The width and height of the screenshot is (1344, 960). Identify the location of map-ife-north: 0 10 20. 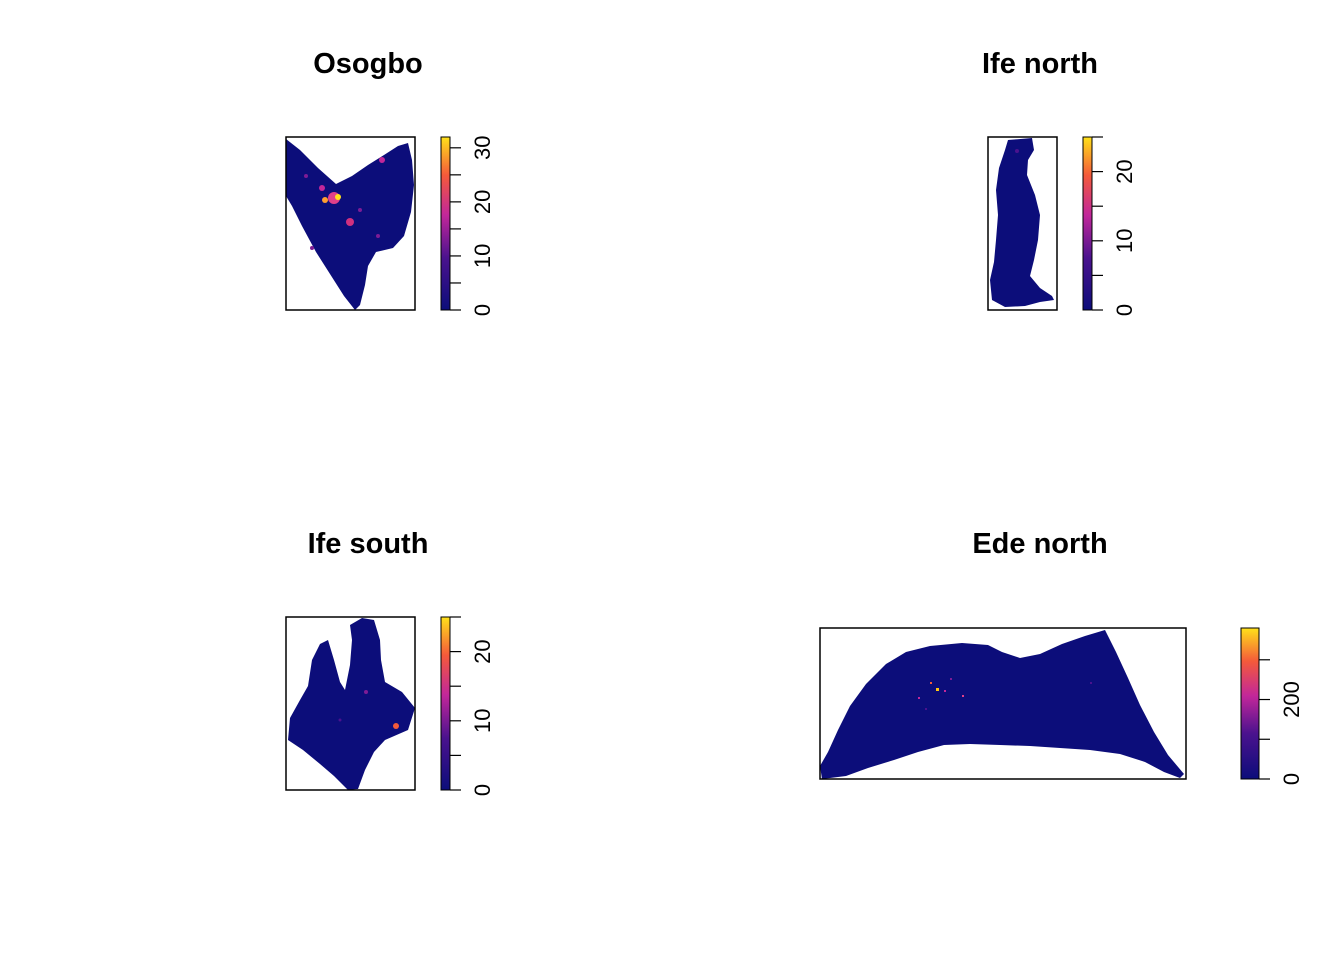
(1062, 226).